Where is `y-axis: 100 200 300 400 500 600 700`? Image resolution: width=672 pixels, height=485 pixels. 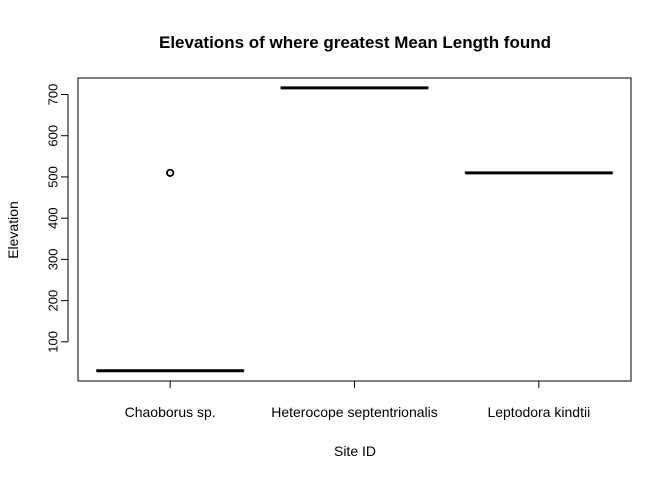
y-axis: 100 200 300 400 500 600 700 is located at coordinates (56, 218).